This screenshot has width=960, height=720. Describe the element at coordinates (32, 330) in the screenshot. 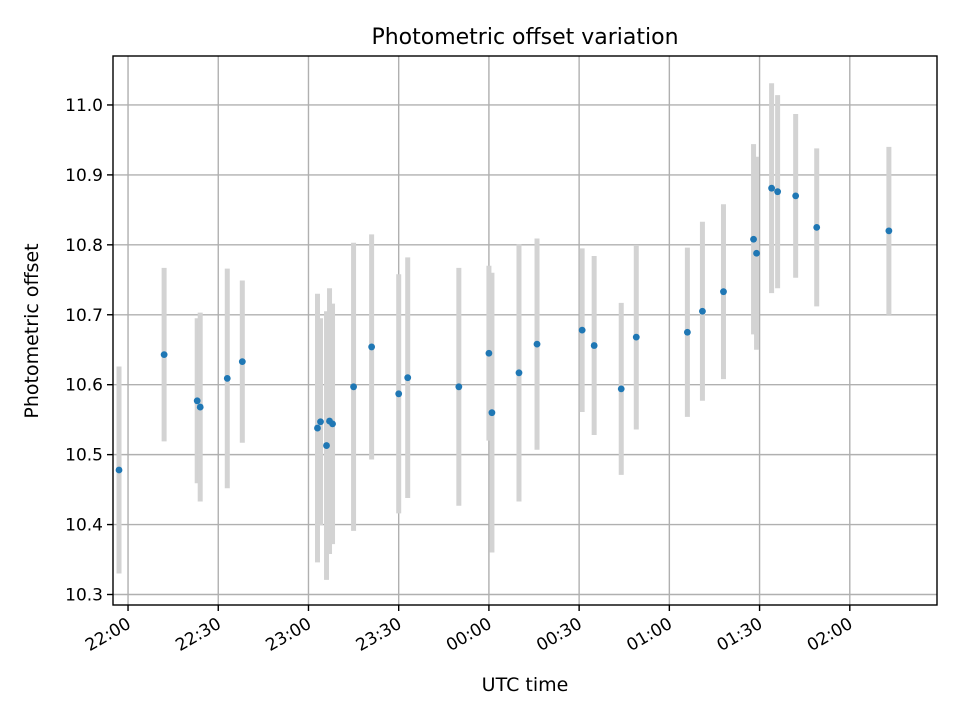

I see `y-axis-label: Photometric offset` at that location.